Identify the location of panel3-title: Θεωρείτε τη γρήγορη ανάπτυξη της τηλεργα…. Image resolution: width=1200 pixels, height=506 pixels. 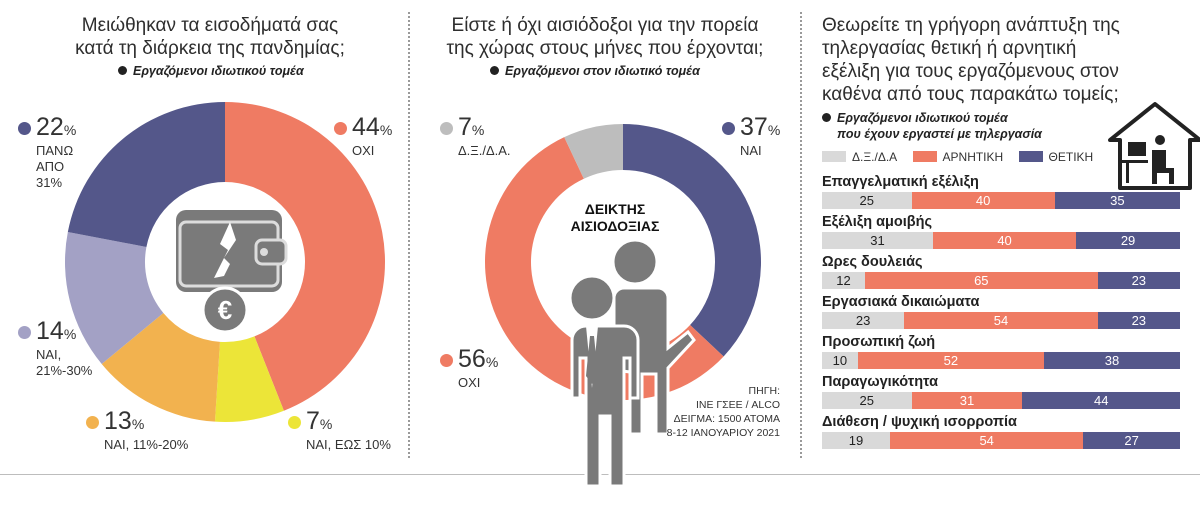
(971, 60).